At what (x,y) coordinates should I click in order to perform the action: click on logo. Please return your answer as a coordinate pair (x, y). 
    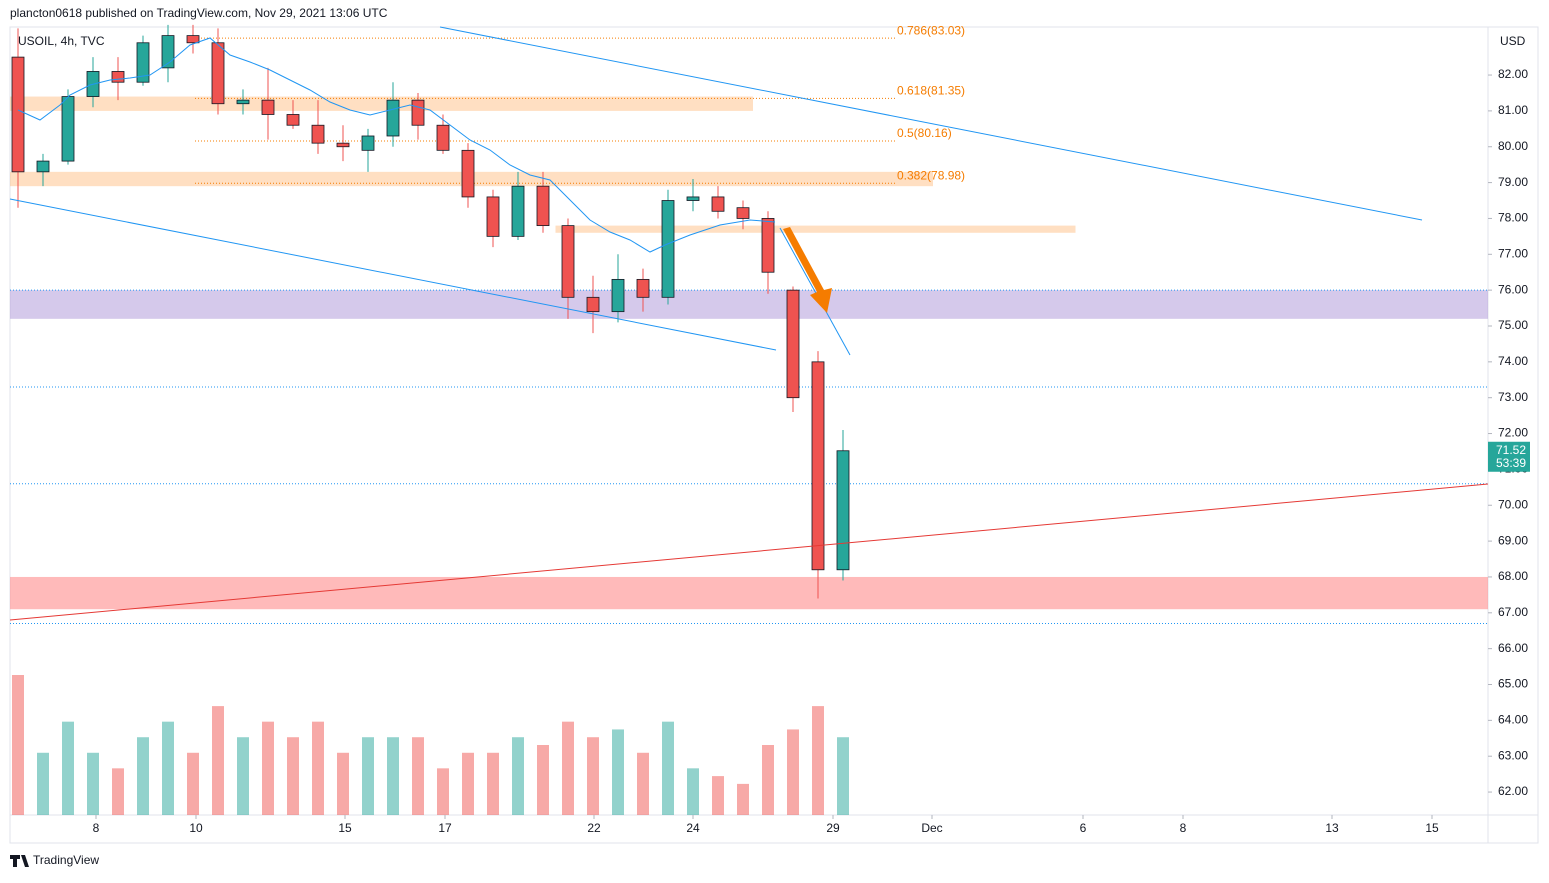
    Looking at the image, I should click on (19, 861).